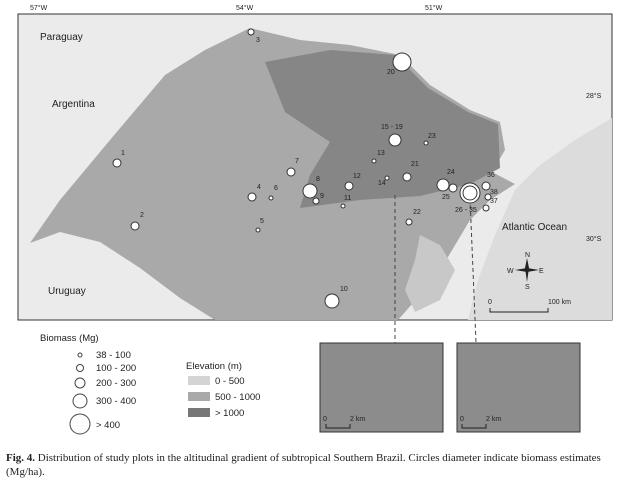 The width and height of the screenshot is (623, 490). What do you see at coordinates (434, 8) in the screenshot?
I see `lon-label: 51°W` at bounding box center [434, 8].